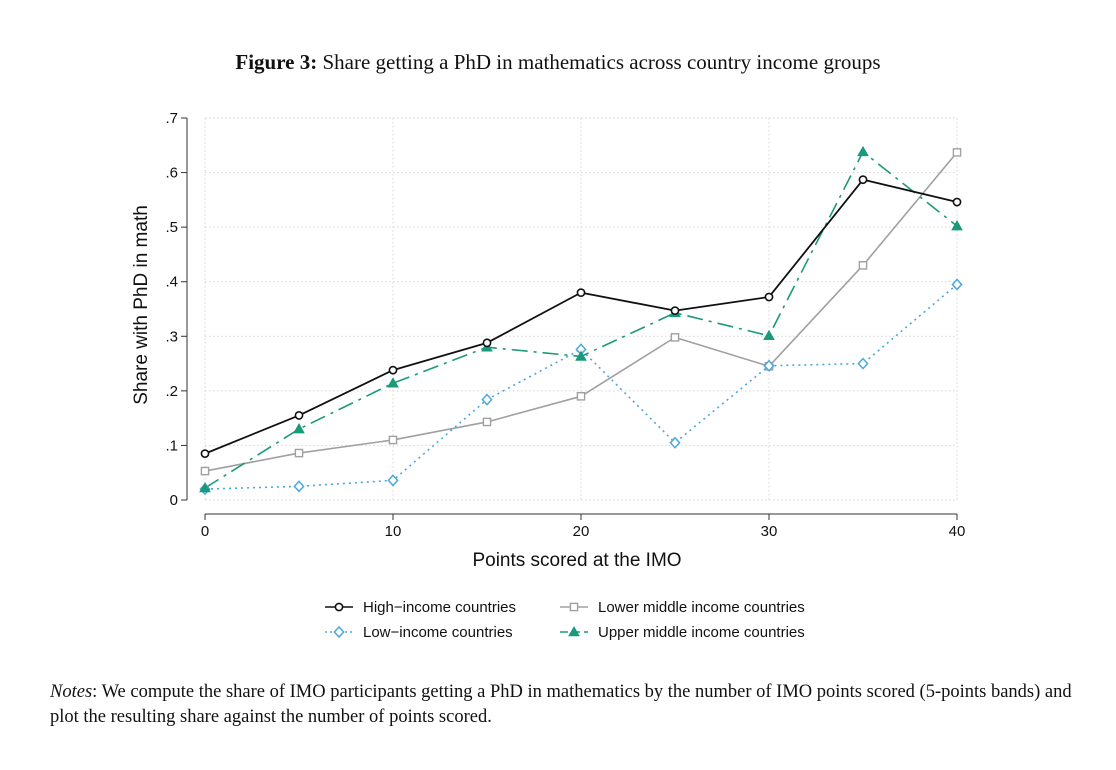 This screenshot has height=770, width=1116. What do you see at coordinates (171, 118) in the screenshot?
I see `y-tick-label: .7` at bounding box center [171, 118].